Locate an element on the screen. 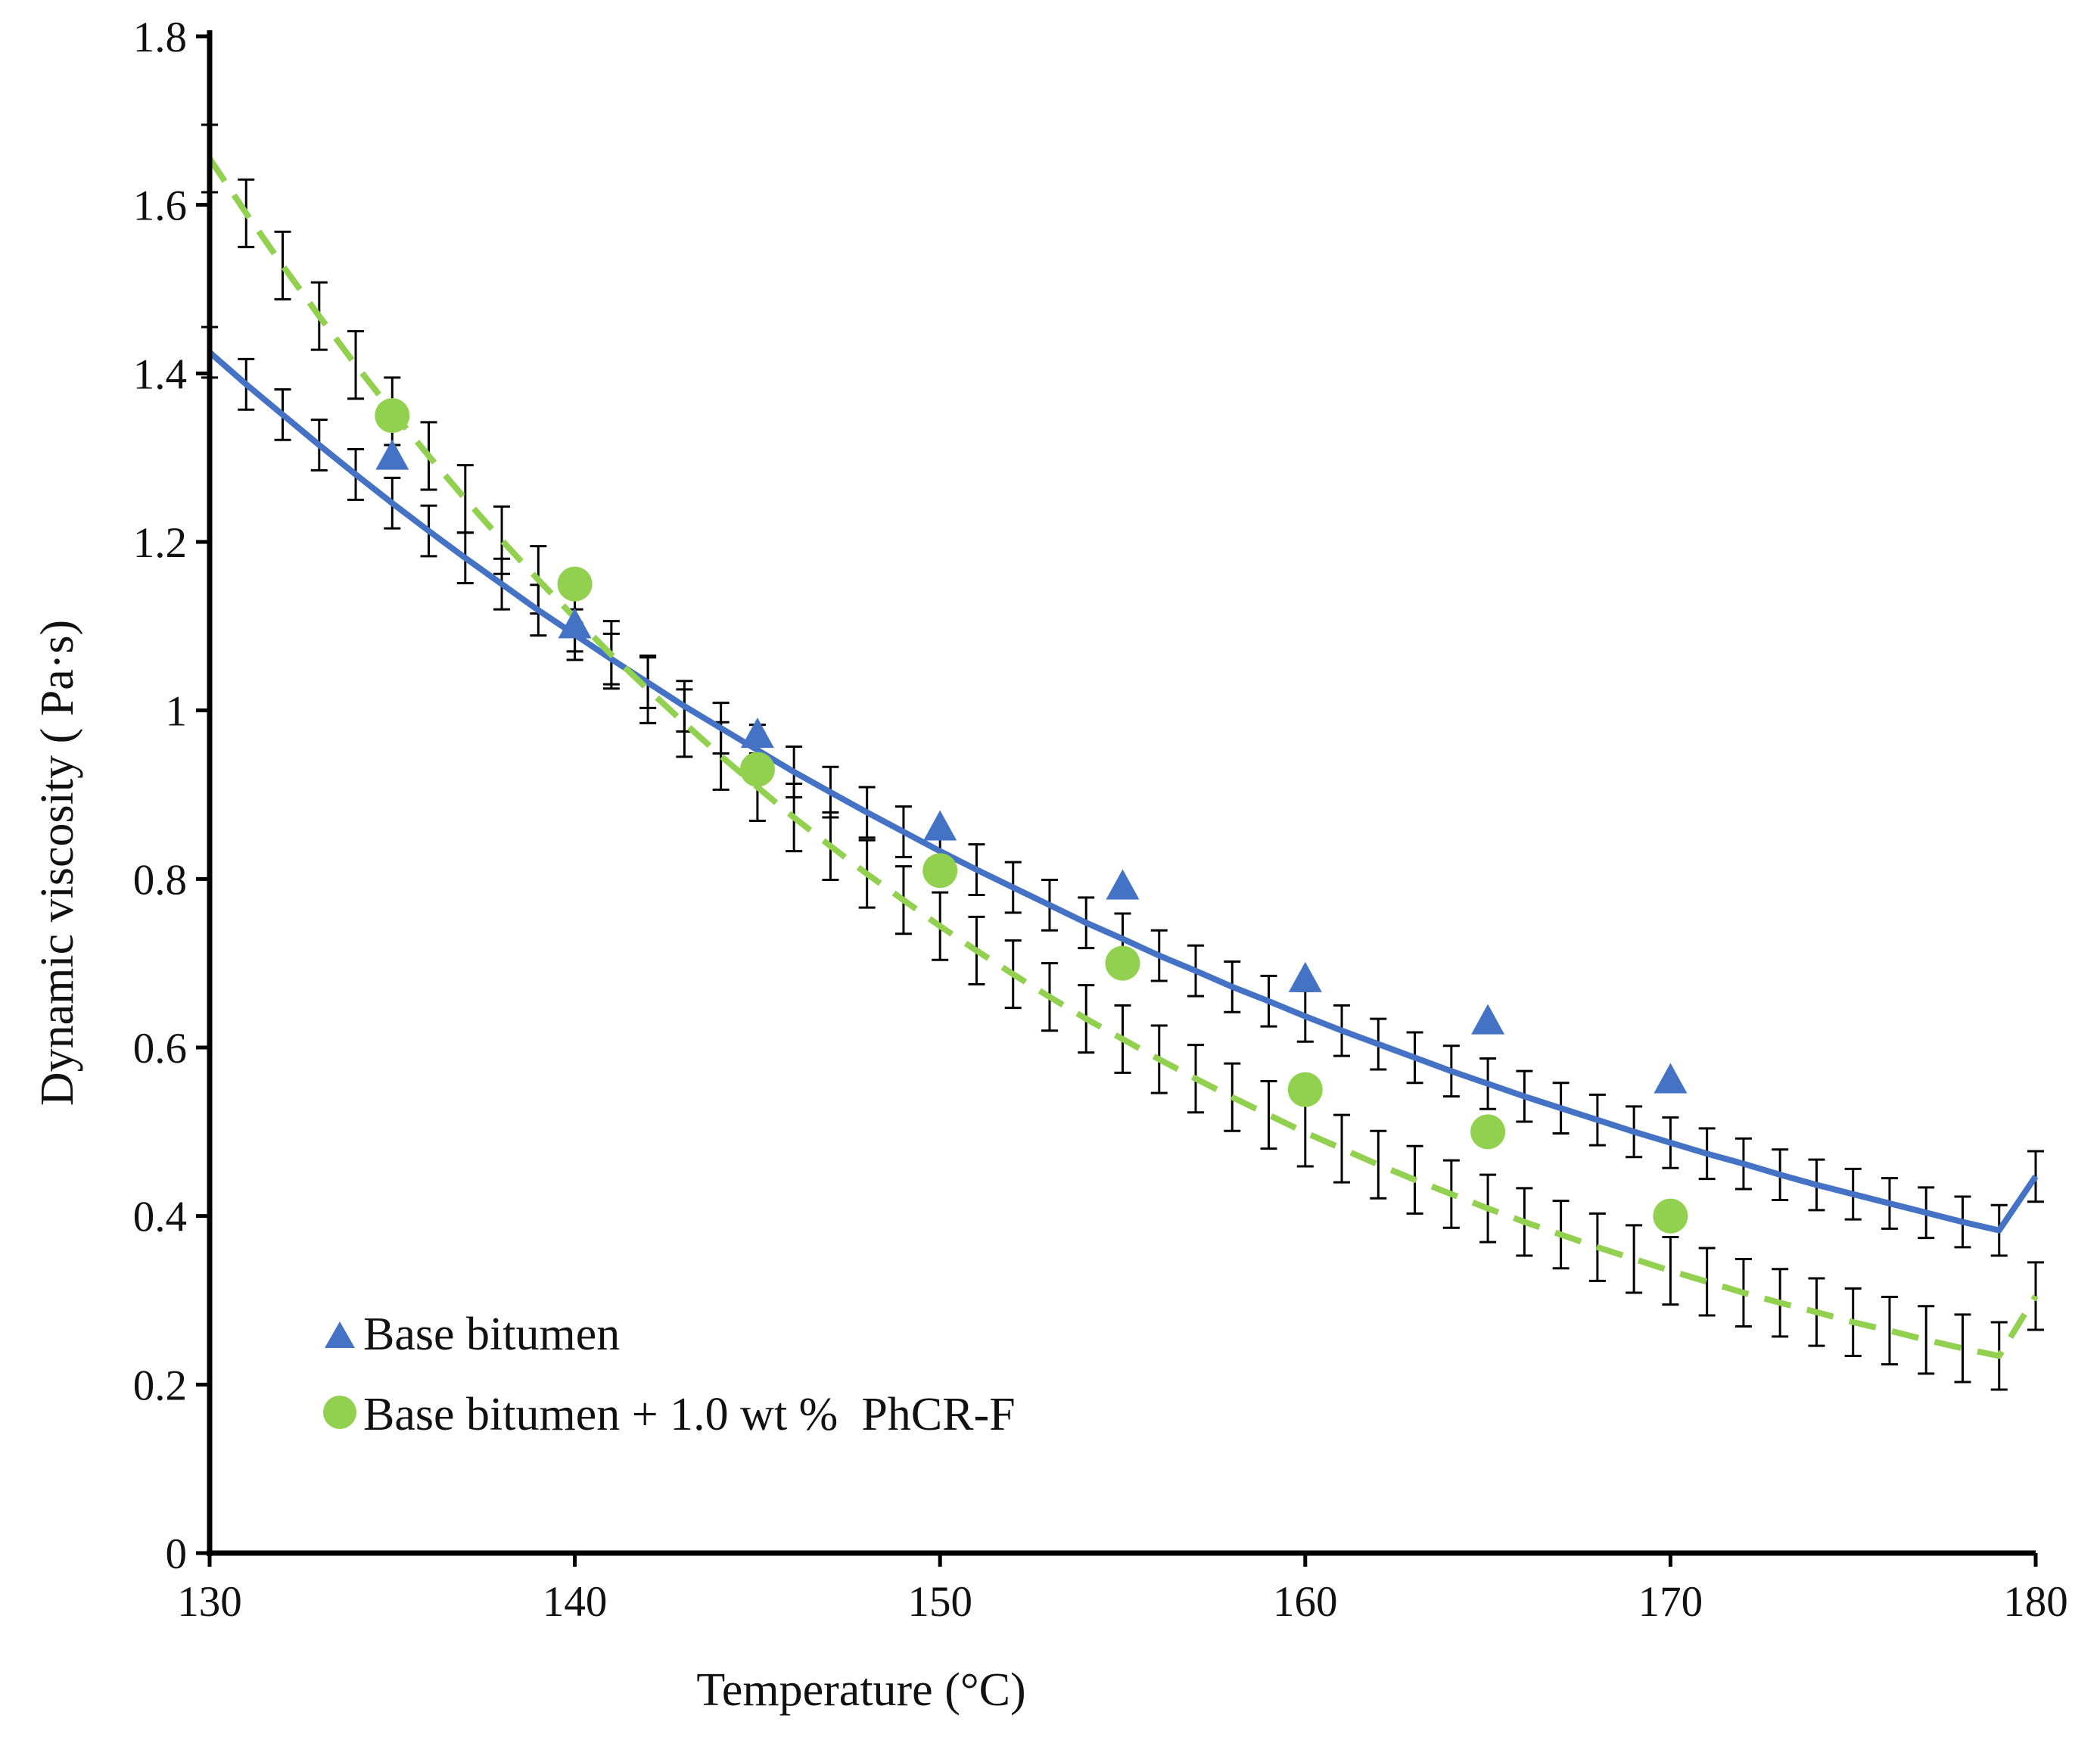 The width and height of the screenshot is (2100, 1737). y-tick-label-1: 0.2 is located at coordinates (160, 1385).